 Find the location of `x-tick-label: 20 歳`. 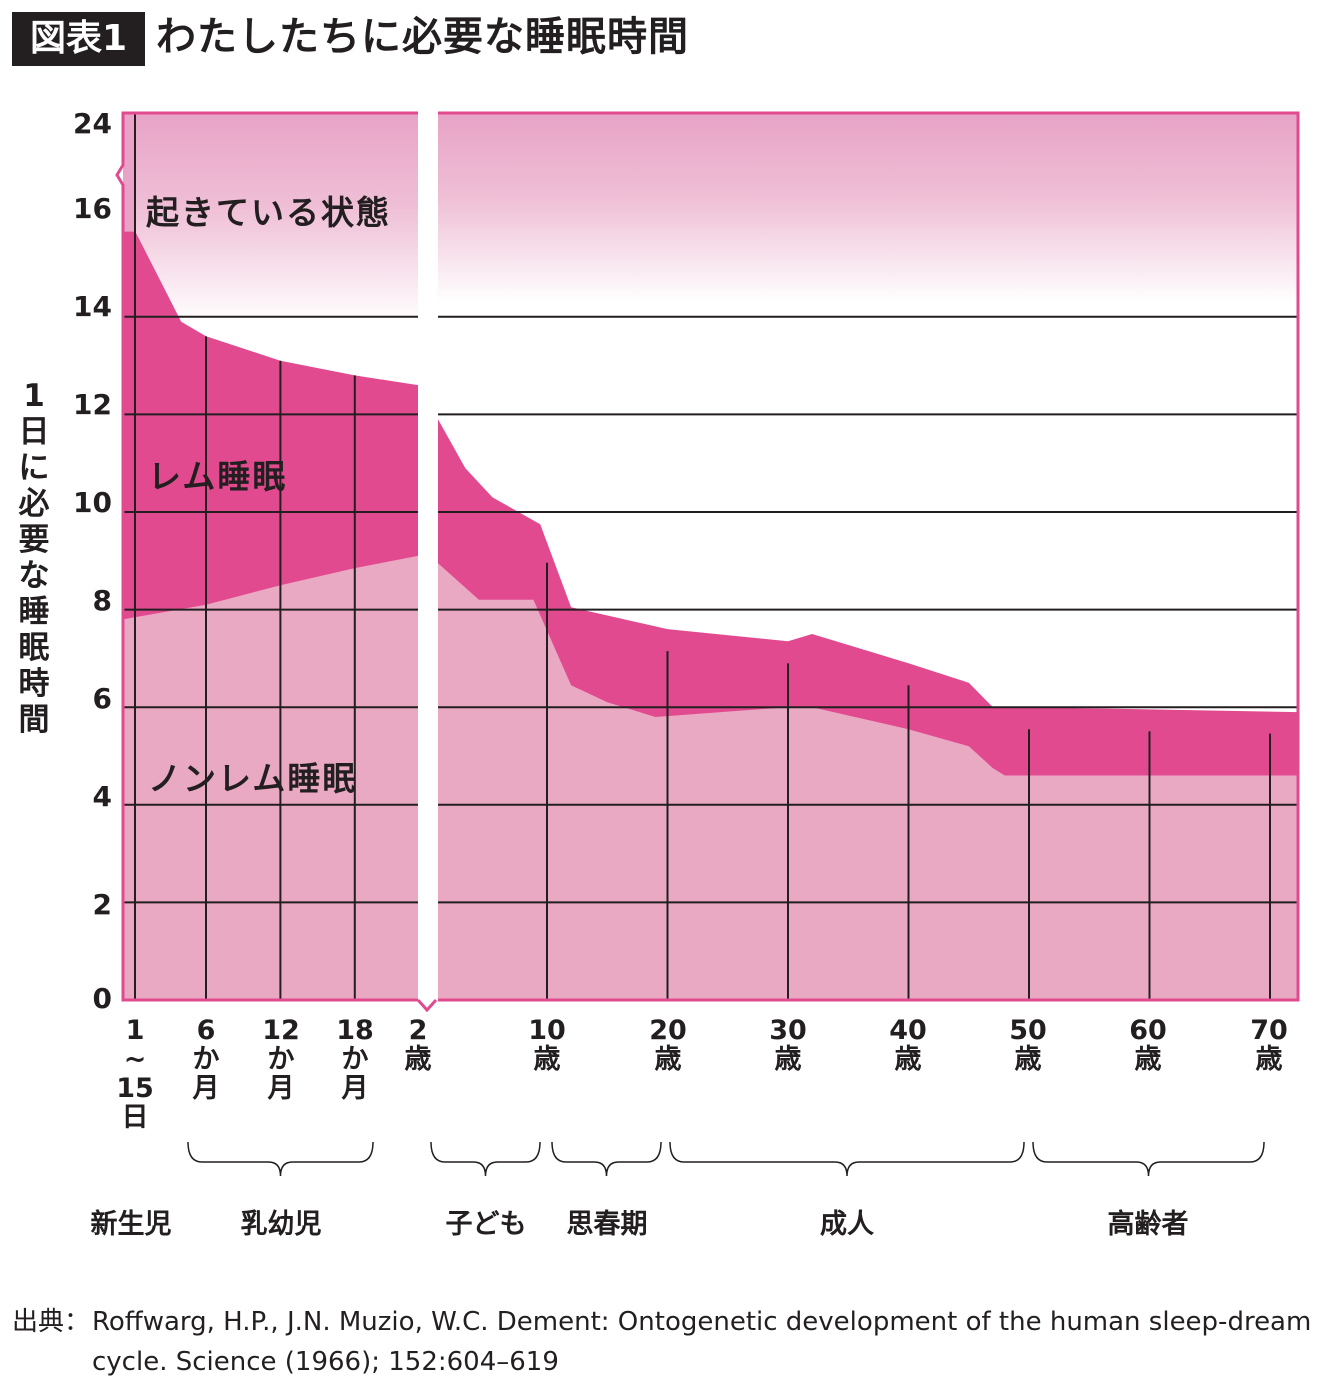

x-tick-label: 20 歳 is located at coordinates (668, 1045).